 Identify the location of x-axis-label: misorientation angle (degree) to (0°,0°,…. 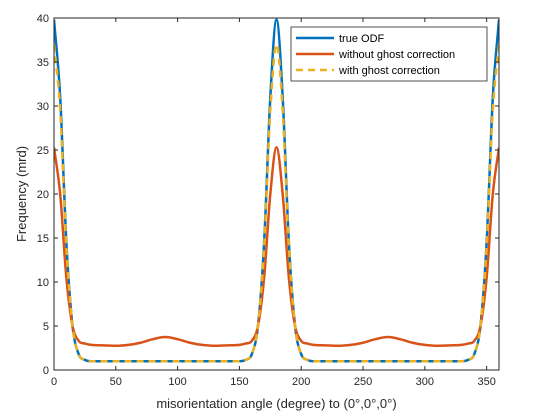
(276, 403).